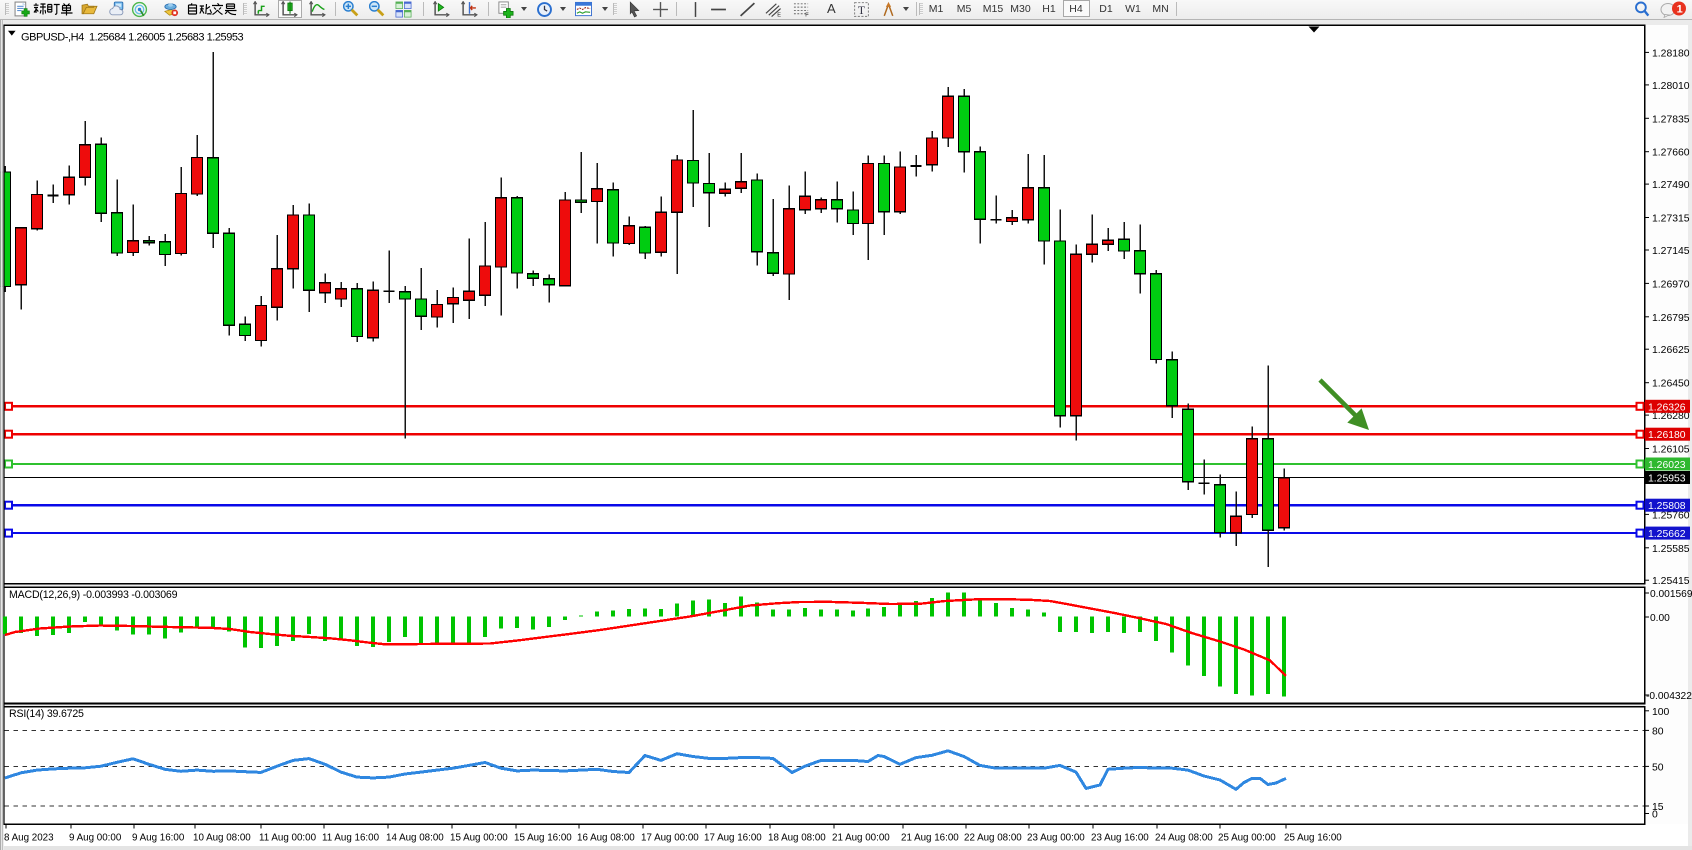 Image resolution: width=1692 pixels, height=850 pixels. I want to click on svg-text: 1.27660, so click(1671, 153).